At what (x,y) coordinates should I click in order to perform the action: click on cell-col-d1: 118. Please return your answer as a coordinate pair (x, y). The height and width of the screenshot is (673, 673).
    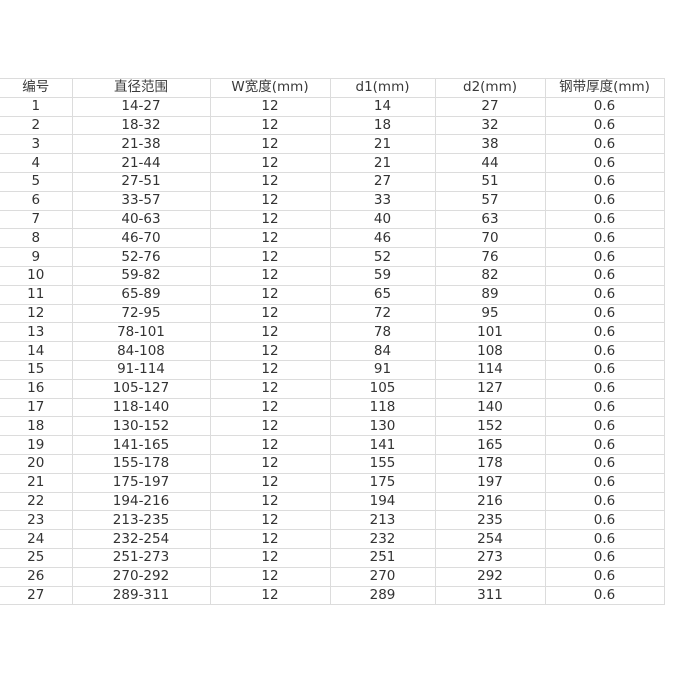
    Looking at the image, I should click on (382, 407).